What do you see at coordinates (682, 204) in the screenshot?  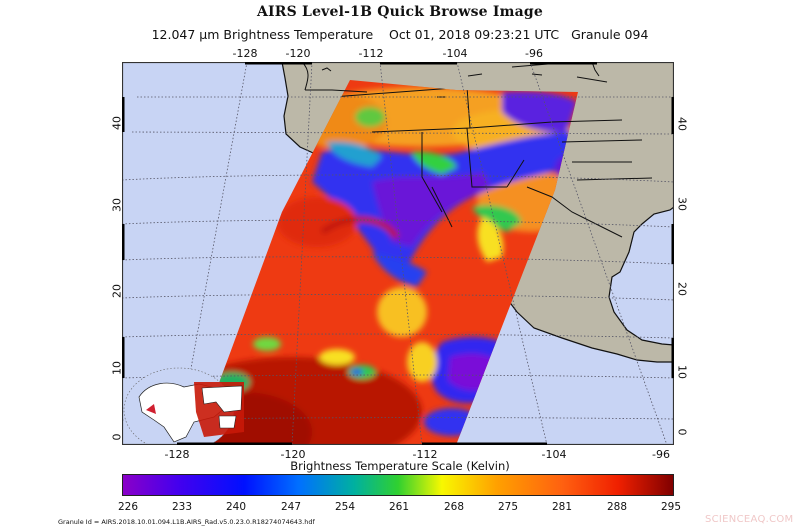 I see `lat-tick-right: 30` at bounding box center [682, 204].